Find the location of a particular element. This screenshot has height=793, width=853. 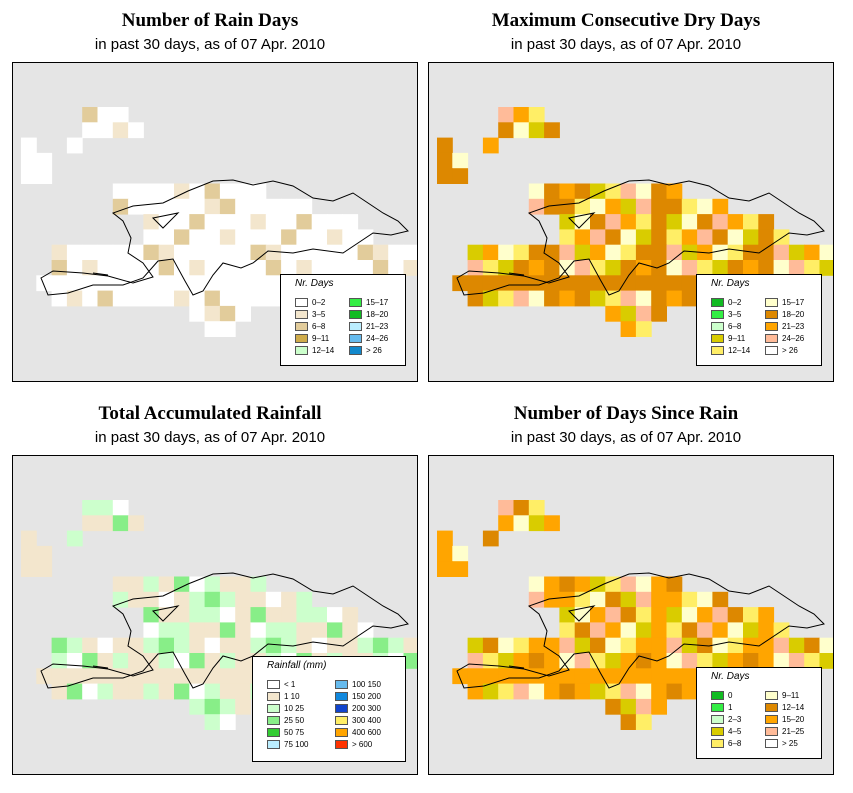

legend-label: 15–17 is located at coordinates (793, 302).